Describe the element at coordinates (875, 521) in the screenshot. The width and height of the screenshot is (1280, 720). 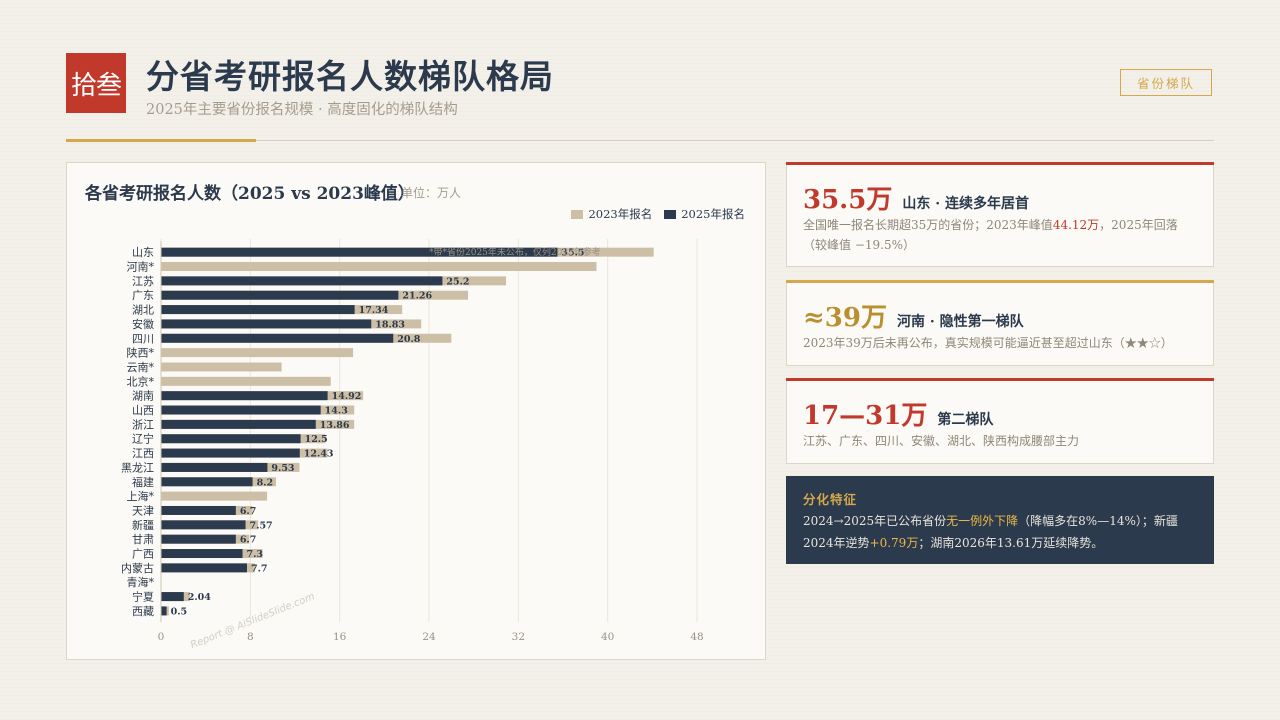
I see `feature-text-1: 2024→2025年已公布省份` at that location.